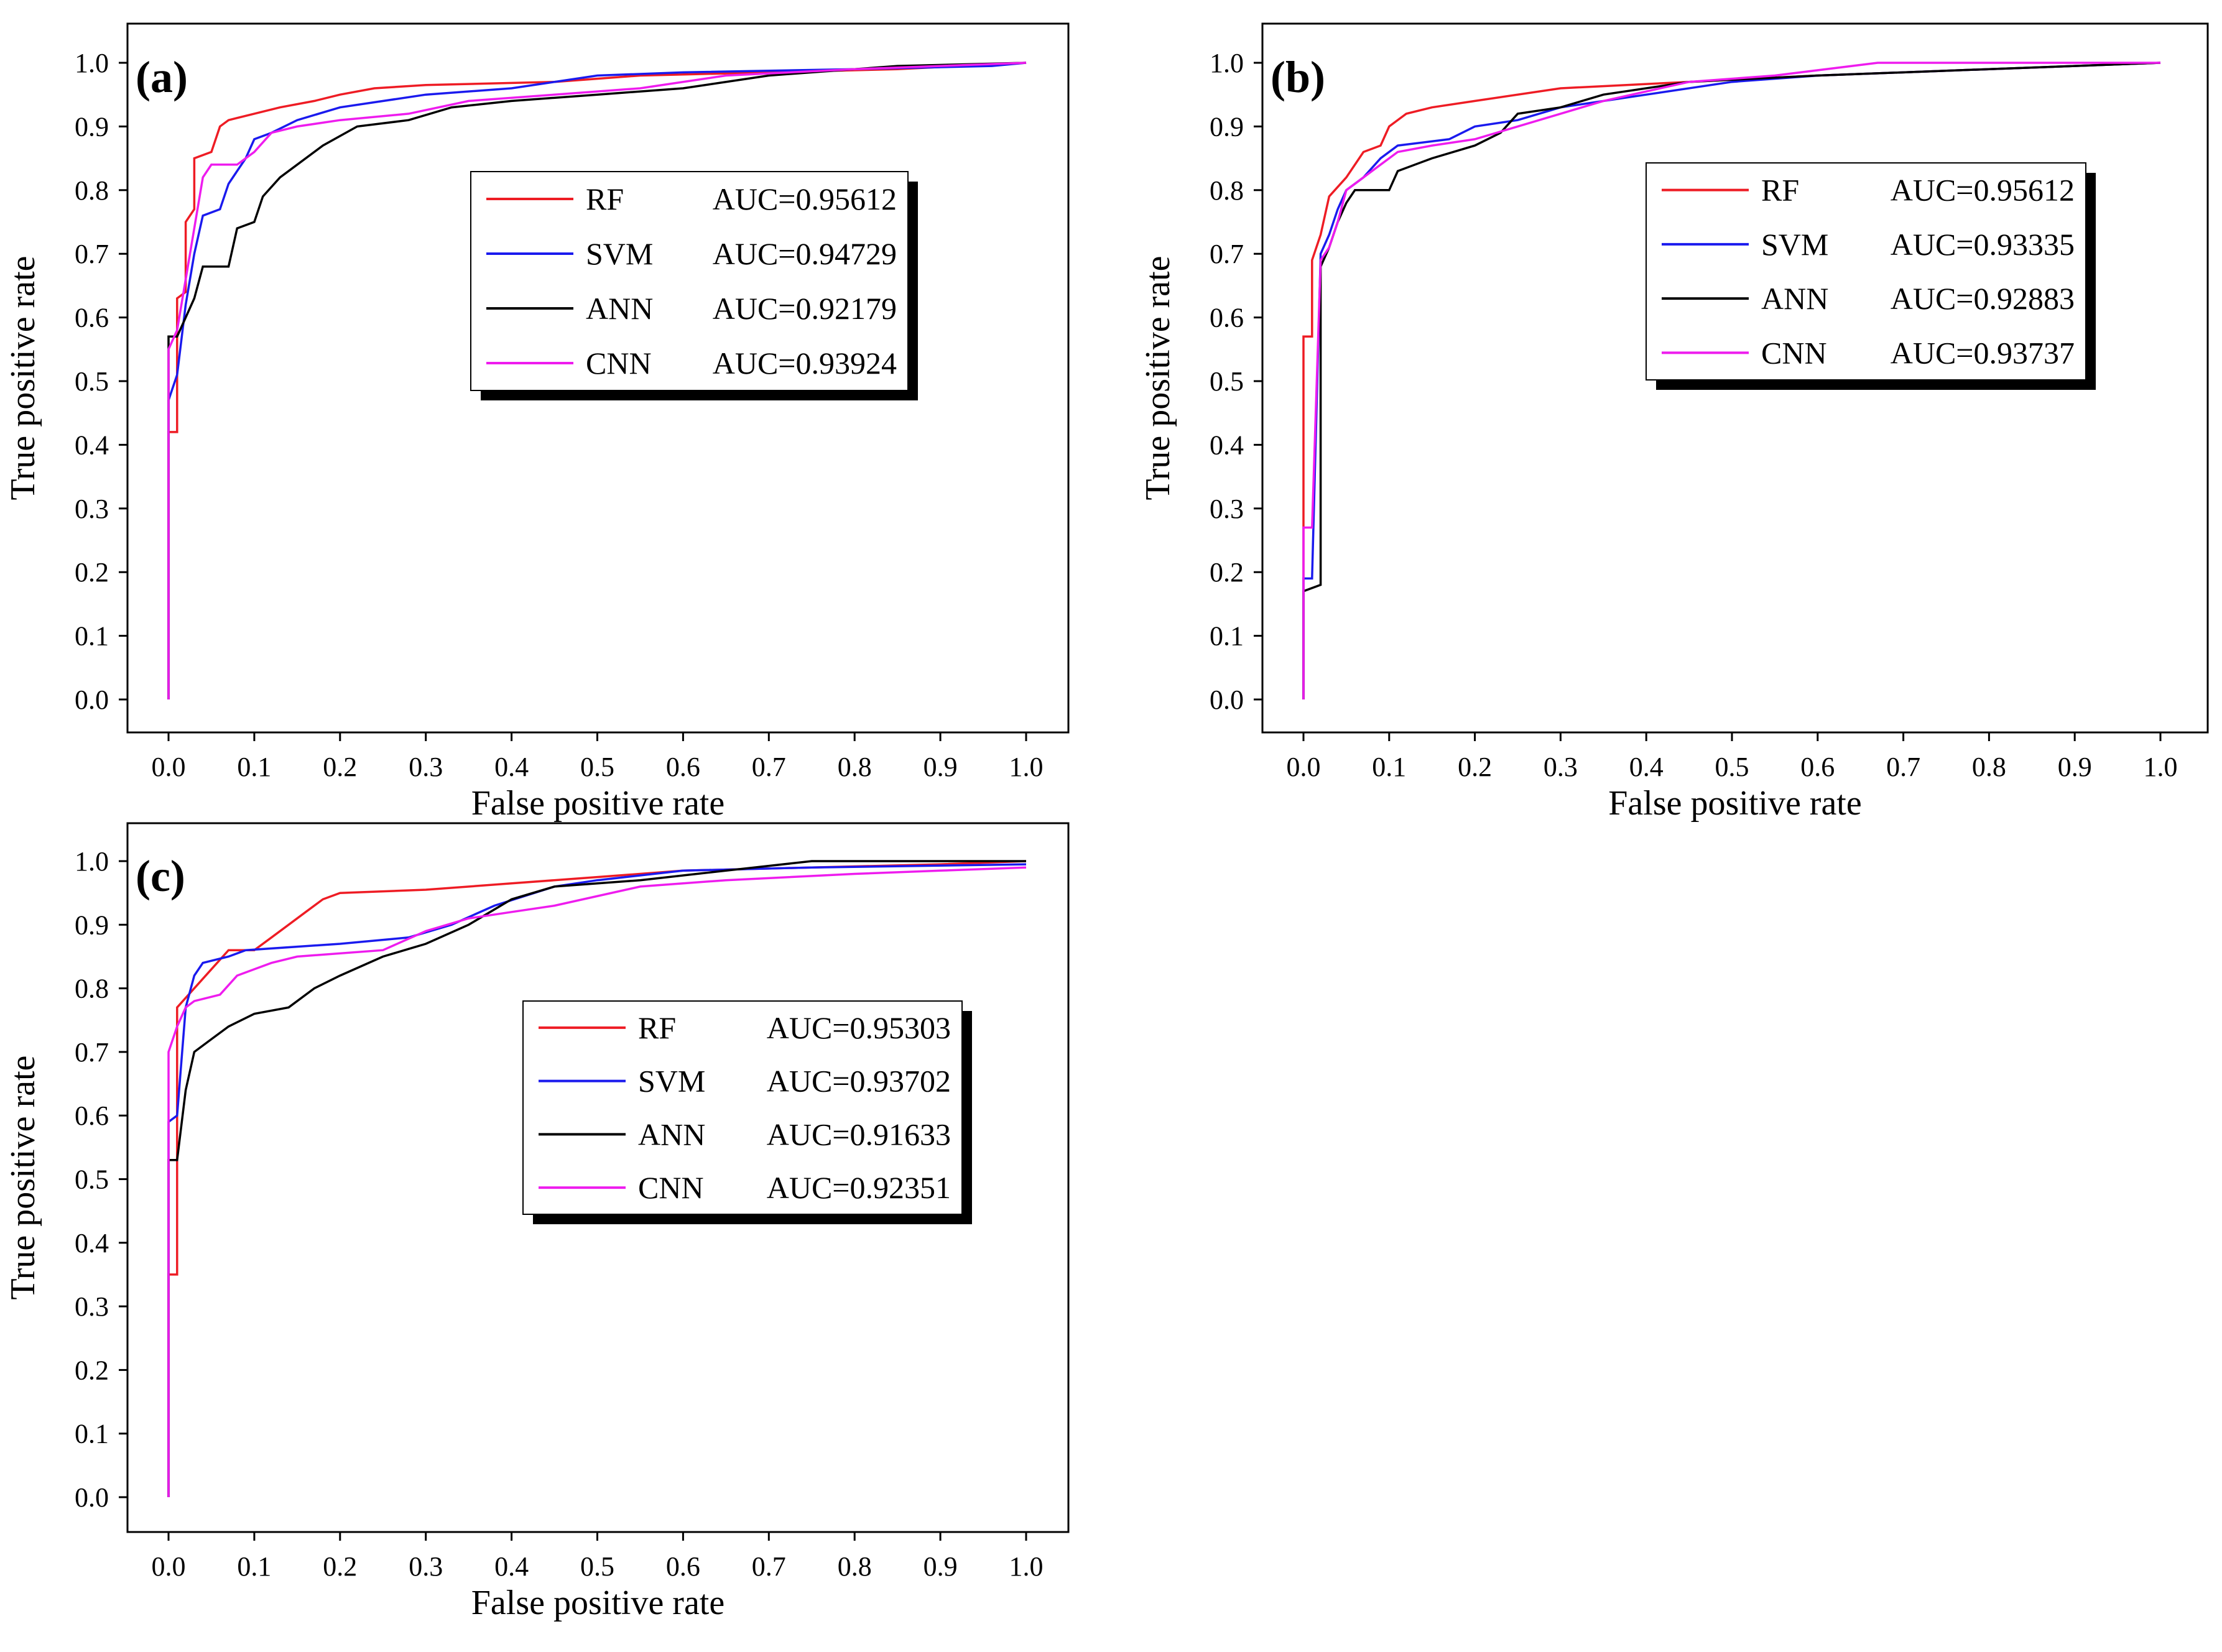  What do you see at coordinates (859, 1187) in the screenshot?
I see `legend-auc-cnn: AUC=0.92351` at bounding box center [859, 1187].